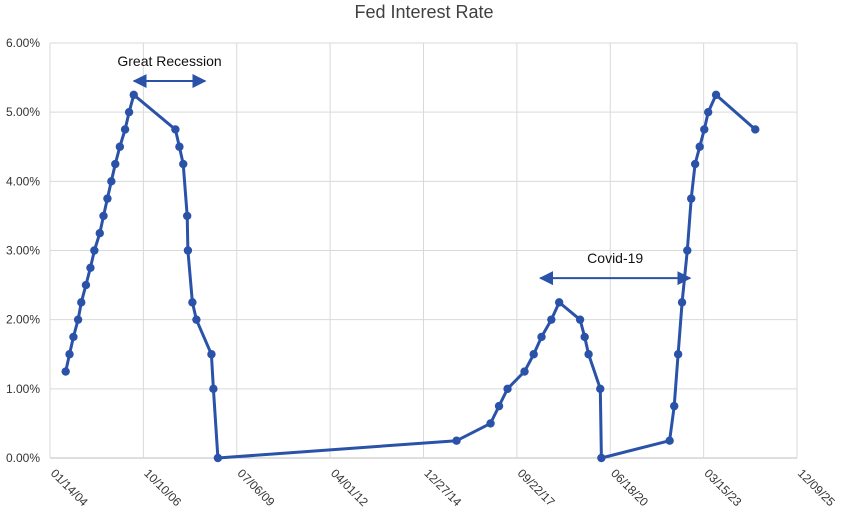 This screenshot has height=523, width=848. What do you see at coordinates (169, 61) in the screenshot?
I see `annotation-label: Great Recession` at bounding box center [169, 61].